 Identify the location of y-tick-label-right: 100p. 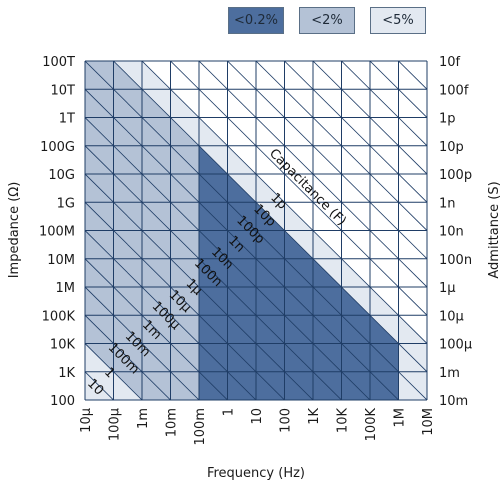
(455, 175).